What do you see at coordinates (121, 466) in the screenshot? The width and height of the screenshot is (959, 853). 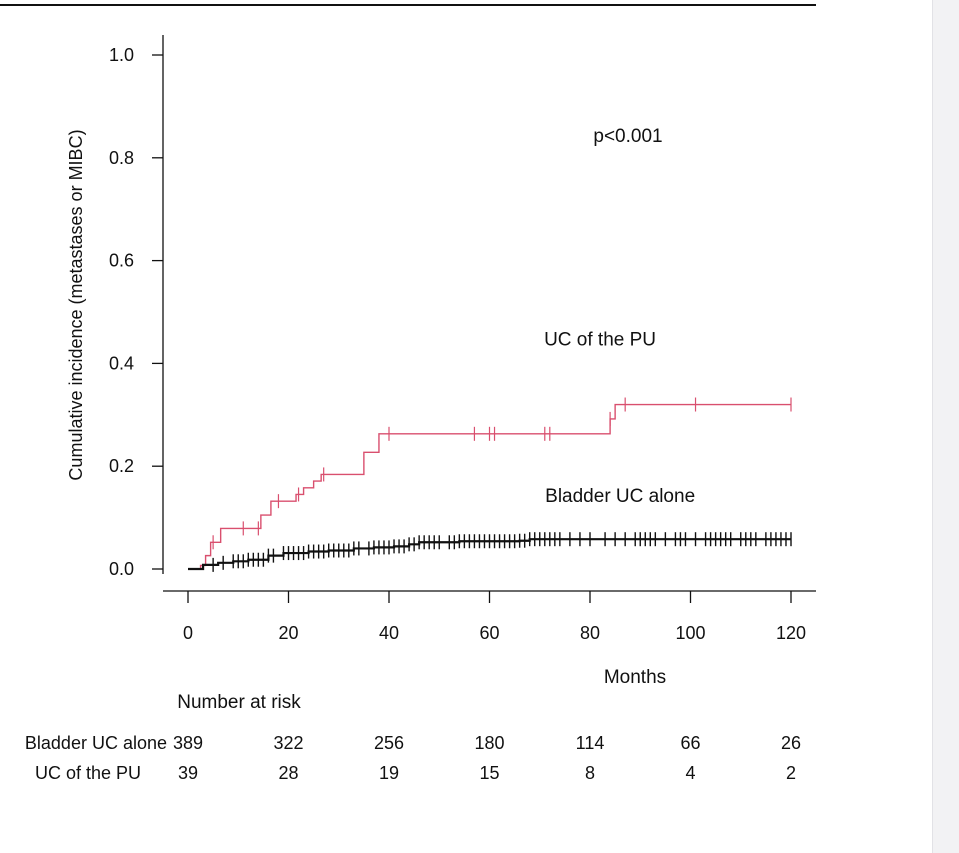 I see `y-tick-label: 0.2` at bounding box center [121, 466].